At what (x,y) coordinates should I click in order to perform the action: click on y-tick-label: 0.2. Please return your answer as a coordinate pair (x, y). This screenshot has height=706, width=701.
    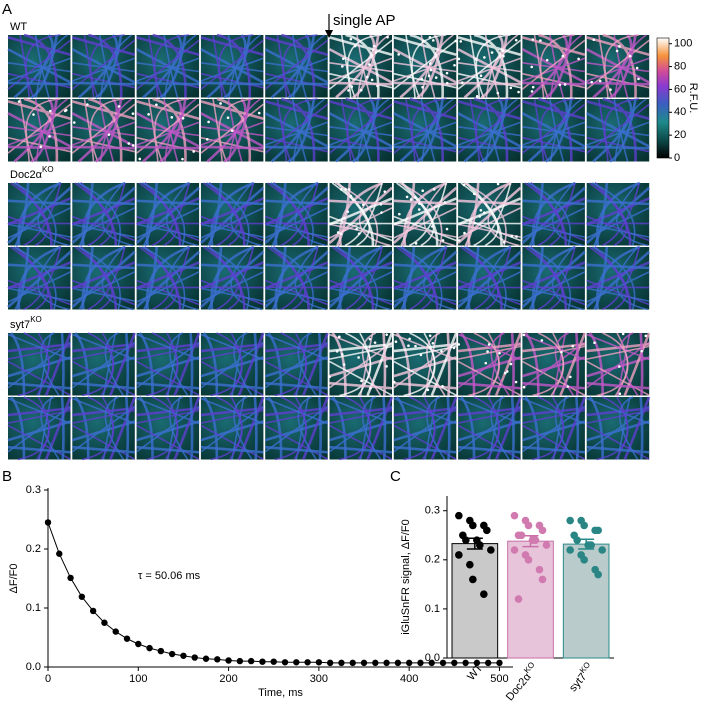
    Looking at the image, I should click on (33, 549).